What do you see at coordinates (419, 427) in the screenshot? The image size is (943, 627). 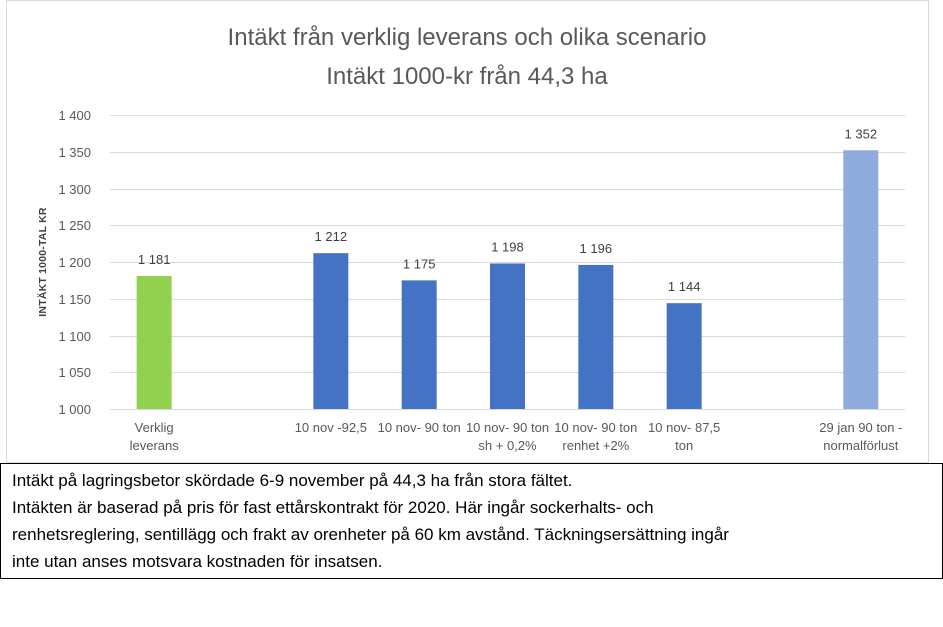 I see `x-tick-label: 10 nov- 90 ton` at bounding box center [419, 427].